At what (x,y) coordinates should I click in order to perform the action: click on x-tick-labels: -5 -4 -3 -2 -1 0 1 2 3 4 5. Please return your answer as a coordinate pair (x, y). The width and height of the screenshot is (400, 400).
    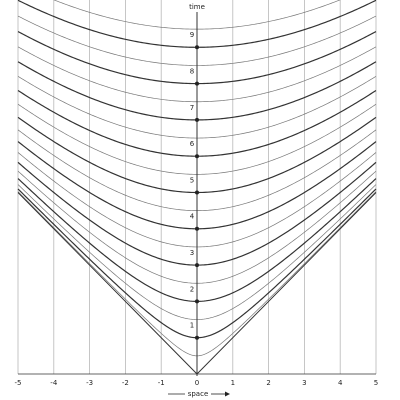
    Looking at the image, I should click on (197, 383).